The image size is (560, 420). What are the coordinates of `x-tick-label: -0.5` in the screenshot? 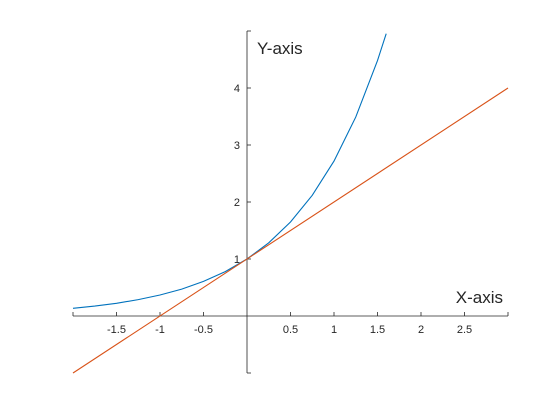 It's located at (203, 330).